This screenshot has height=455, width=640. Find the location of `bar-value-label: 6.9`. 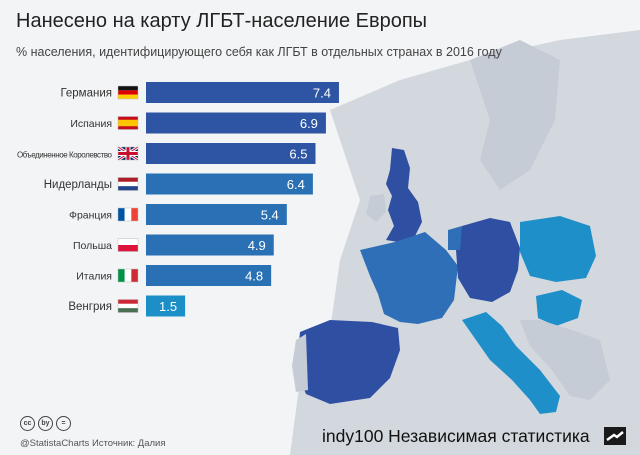

bar-value-label: 6.9 is located at coordinates (309, 123).